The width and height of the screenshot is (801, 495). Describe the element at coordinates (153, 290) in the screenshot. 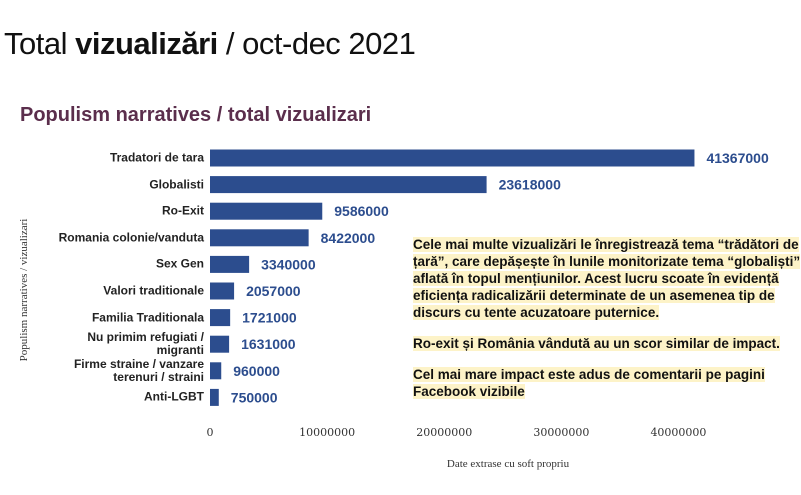

I see `category-label: Valori traditionale` at that location.